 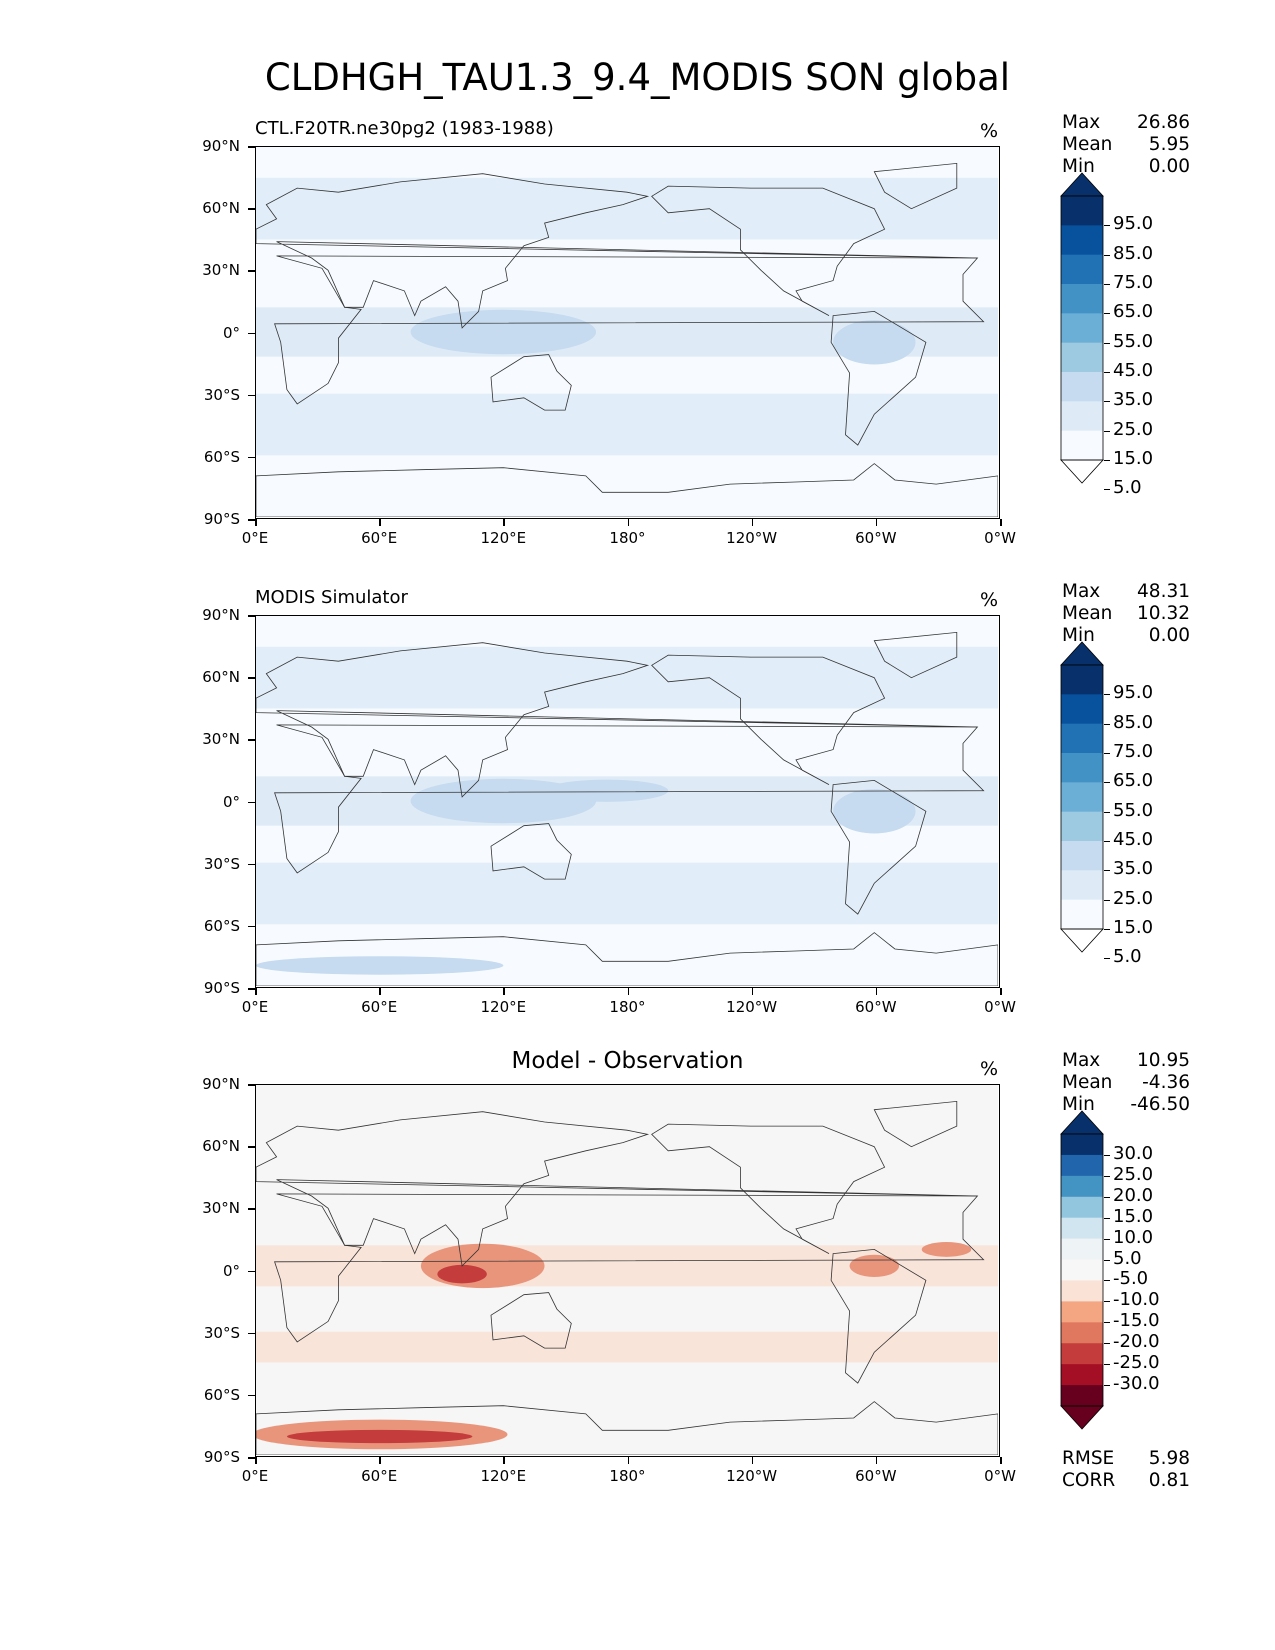 I want to click on colorbar-level-label: 25.0, so click(x=1133, y=429).